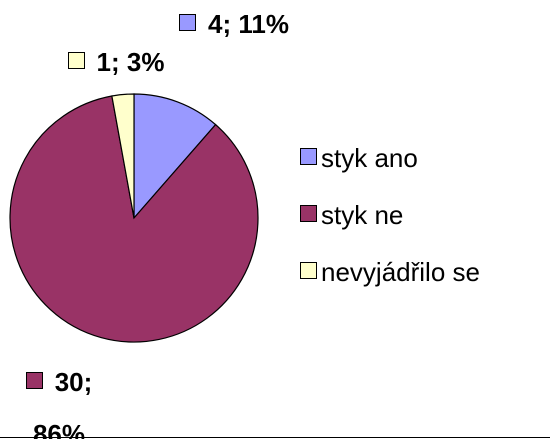  I want to click on legend-label: nevyjádřilo se, so click(400, 272).